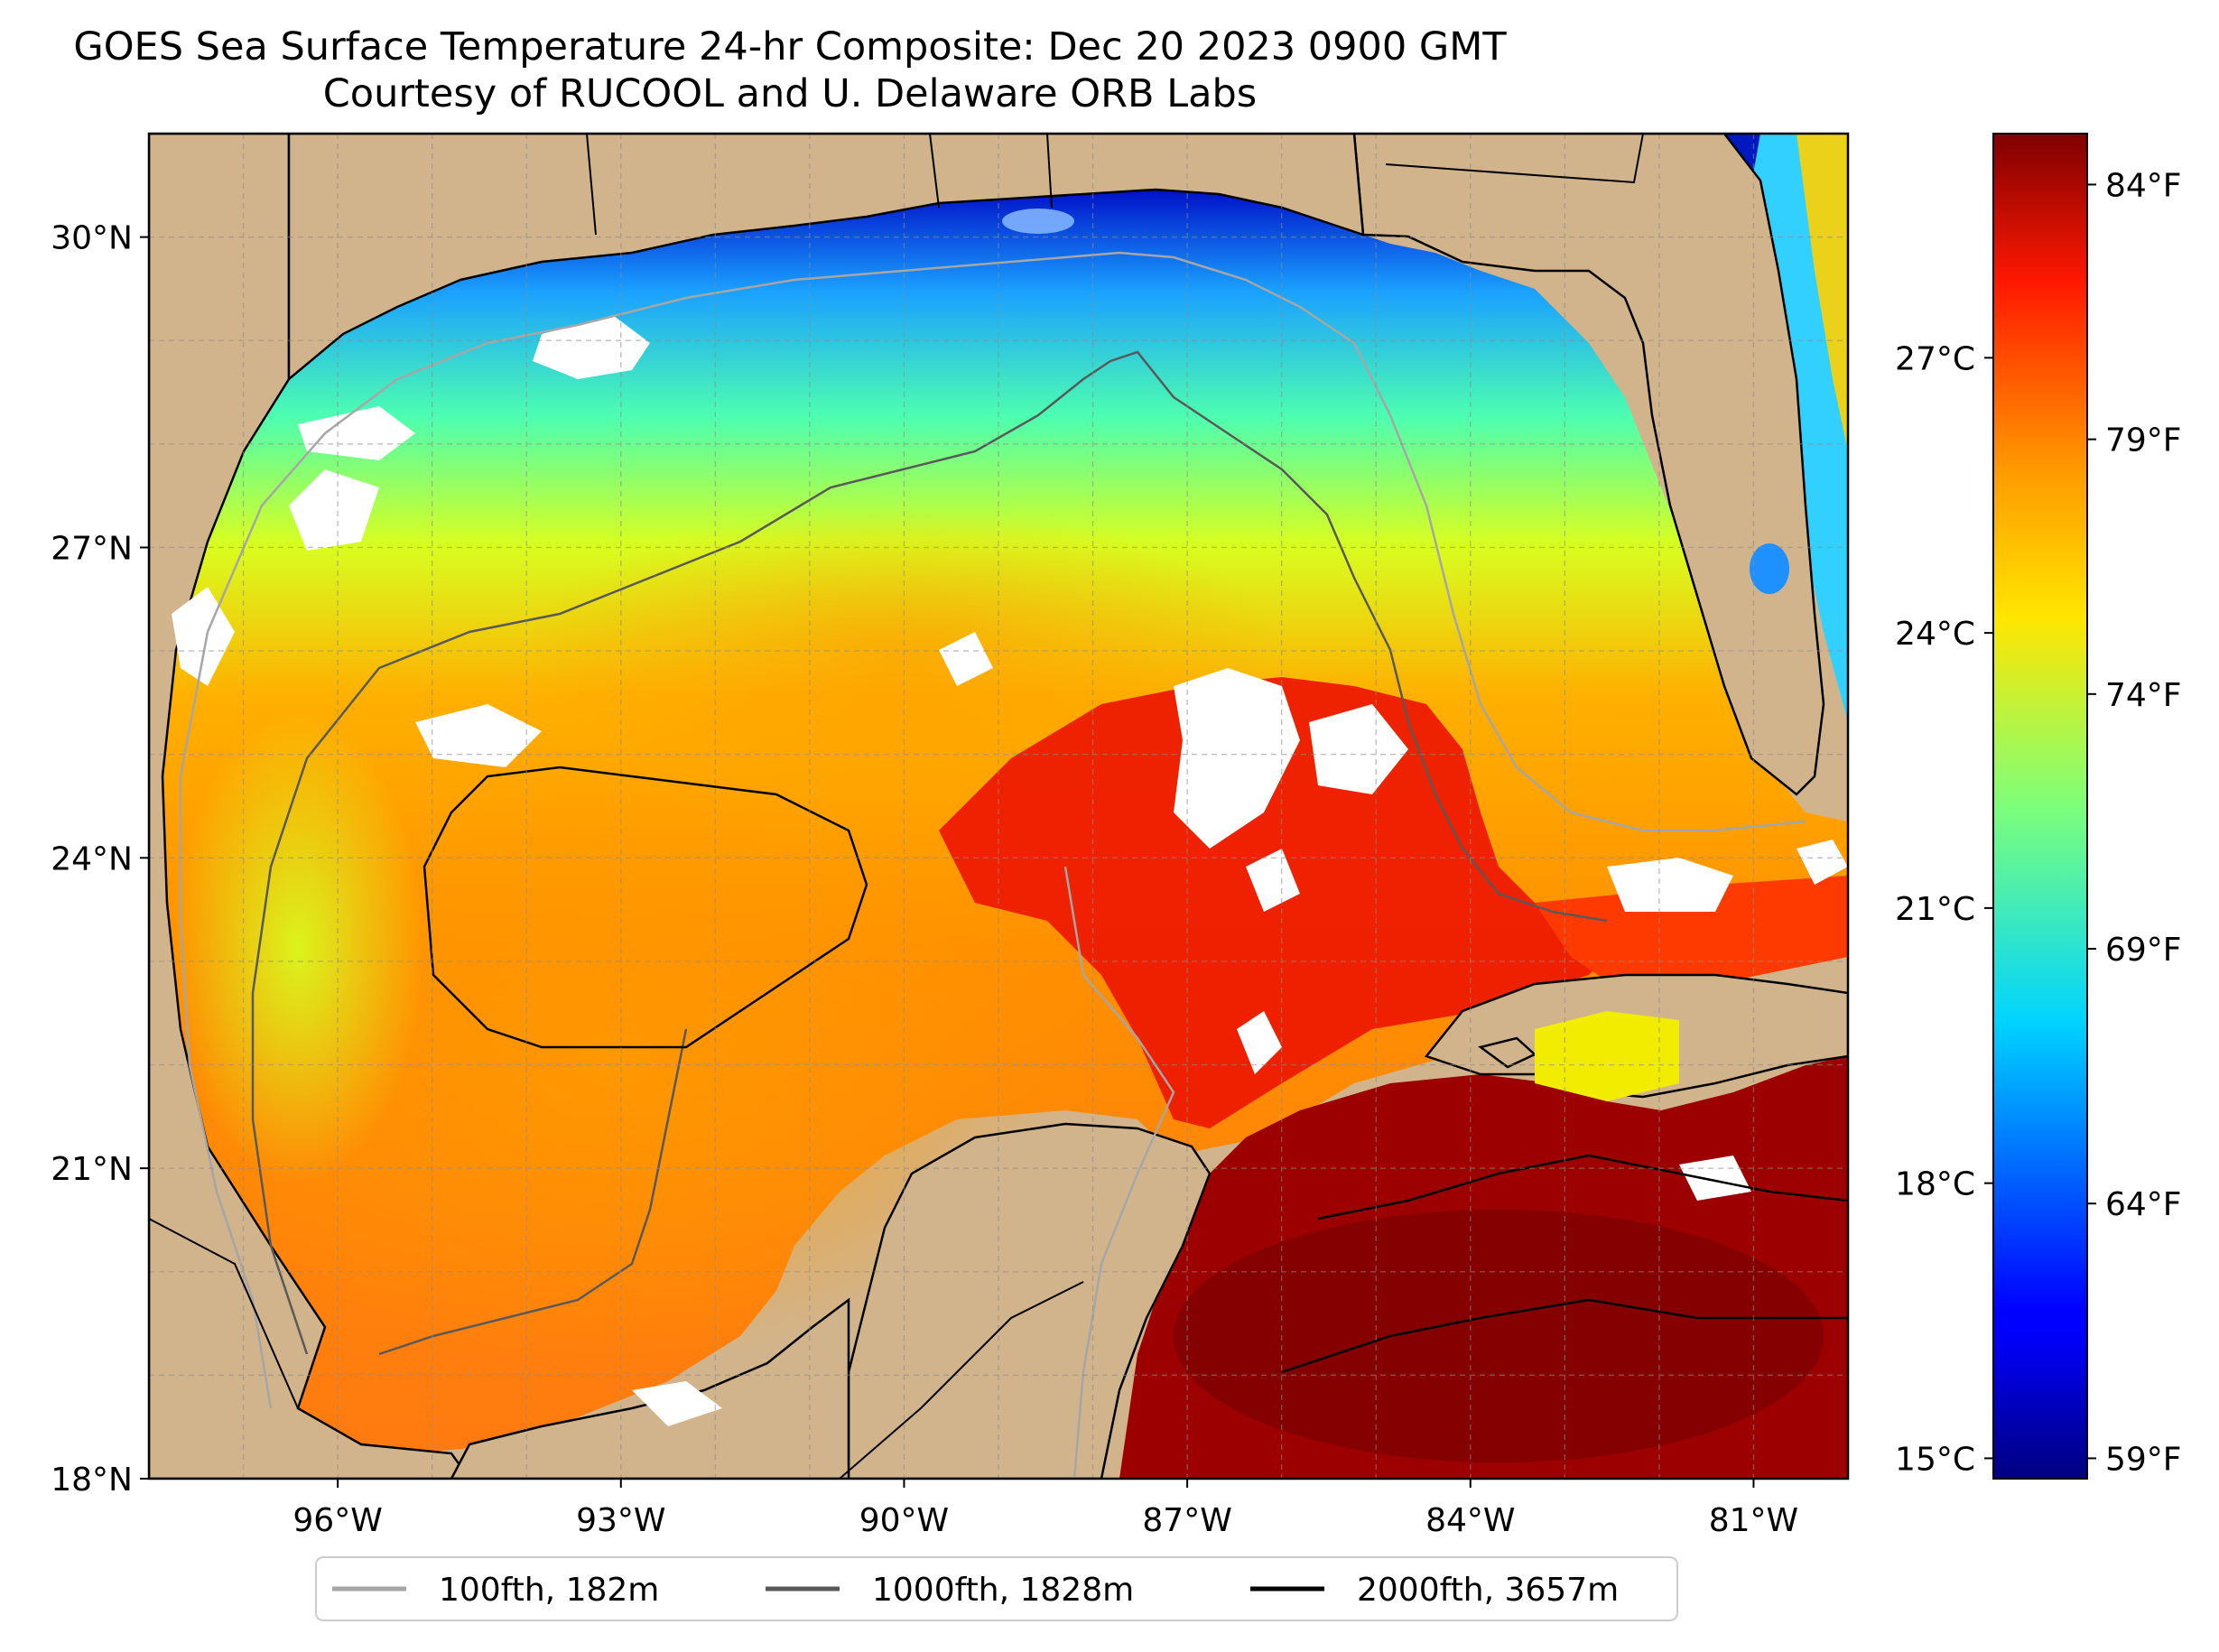  Describe the element at coordinates (1488, 1590) in the screenshot. I see `legend-label: 2000fth, 3657m` at that location.